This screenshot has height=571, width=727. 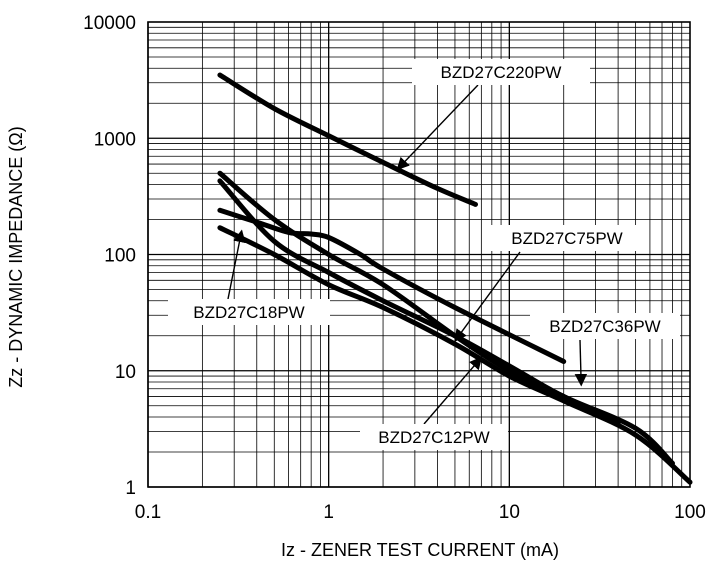 What do you see at coordinates (236, 264) in the screenshot?
I see `callout-arrow-bzd27c18pw` at bounding box center [236, 264].